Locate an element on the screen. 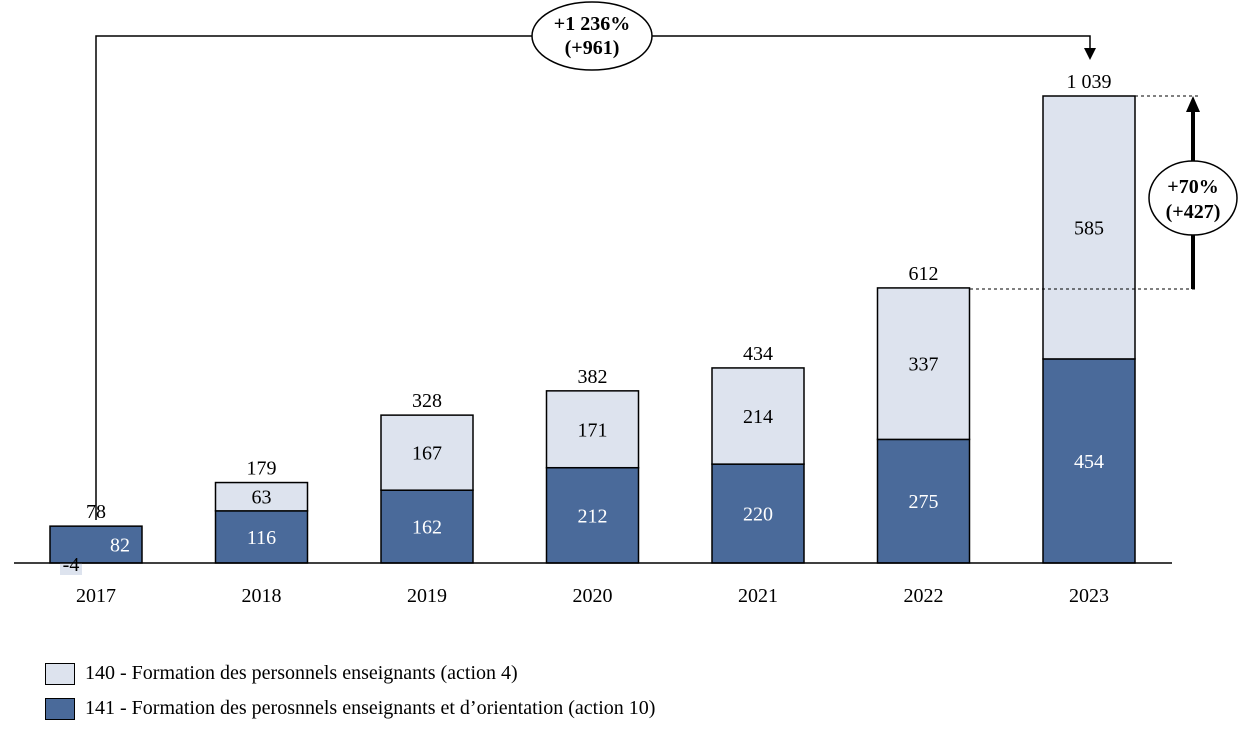 The width and height of the screenshot is (1241, 737). label-141-2019: 162 is located at coordinates (427, 528).